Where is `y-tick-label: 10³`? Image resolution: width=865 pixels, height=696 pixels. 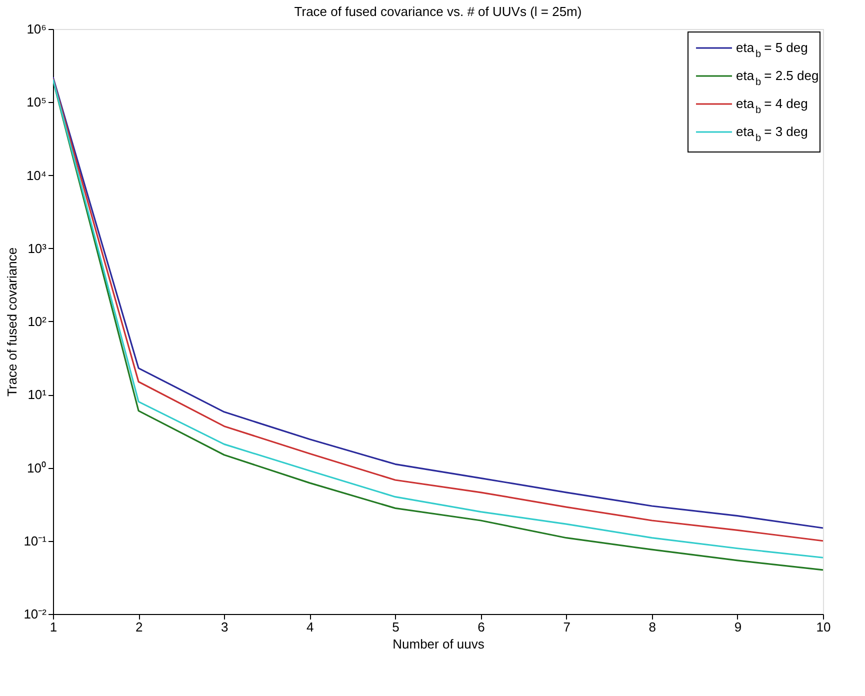
y-tick-label: 10³ is located at coordinates (38, 248).